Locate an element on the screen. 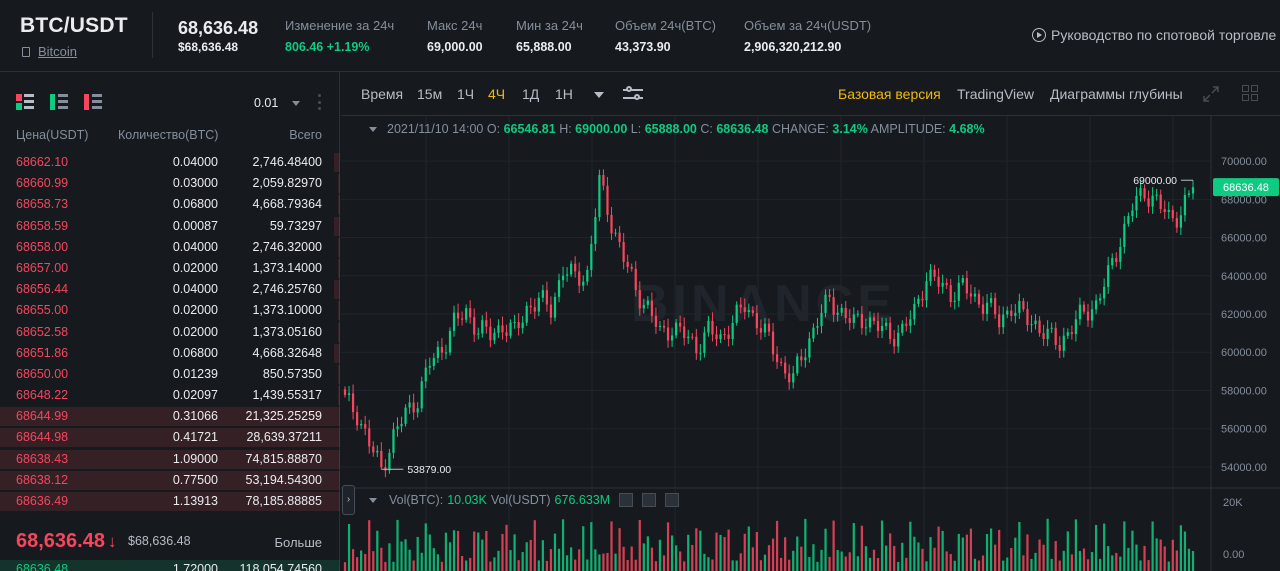  close-icon is located at coordinates (672, 500).